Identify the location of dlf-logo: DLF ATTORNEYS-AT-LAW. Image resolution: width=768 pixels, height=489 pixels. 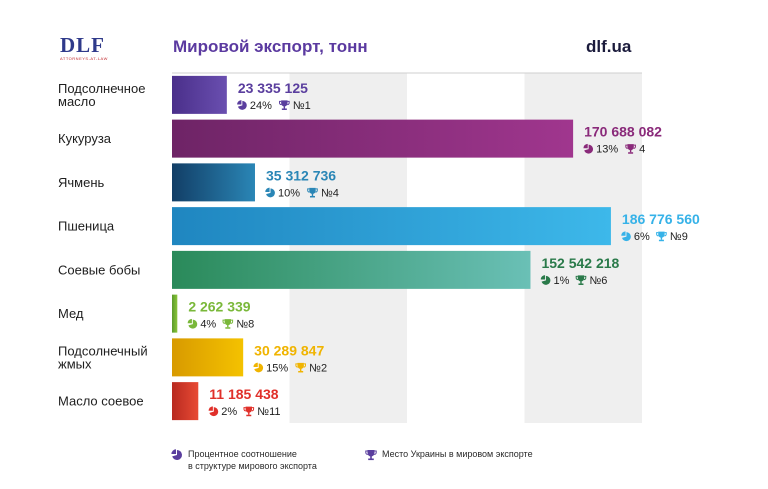
(89, 49).